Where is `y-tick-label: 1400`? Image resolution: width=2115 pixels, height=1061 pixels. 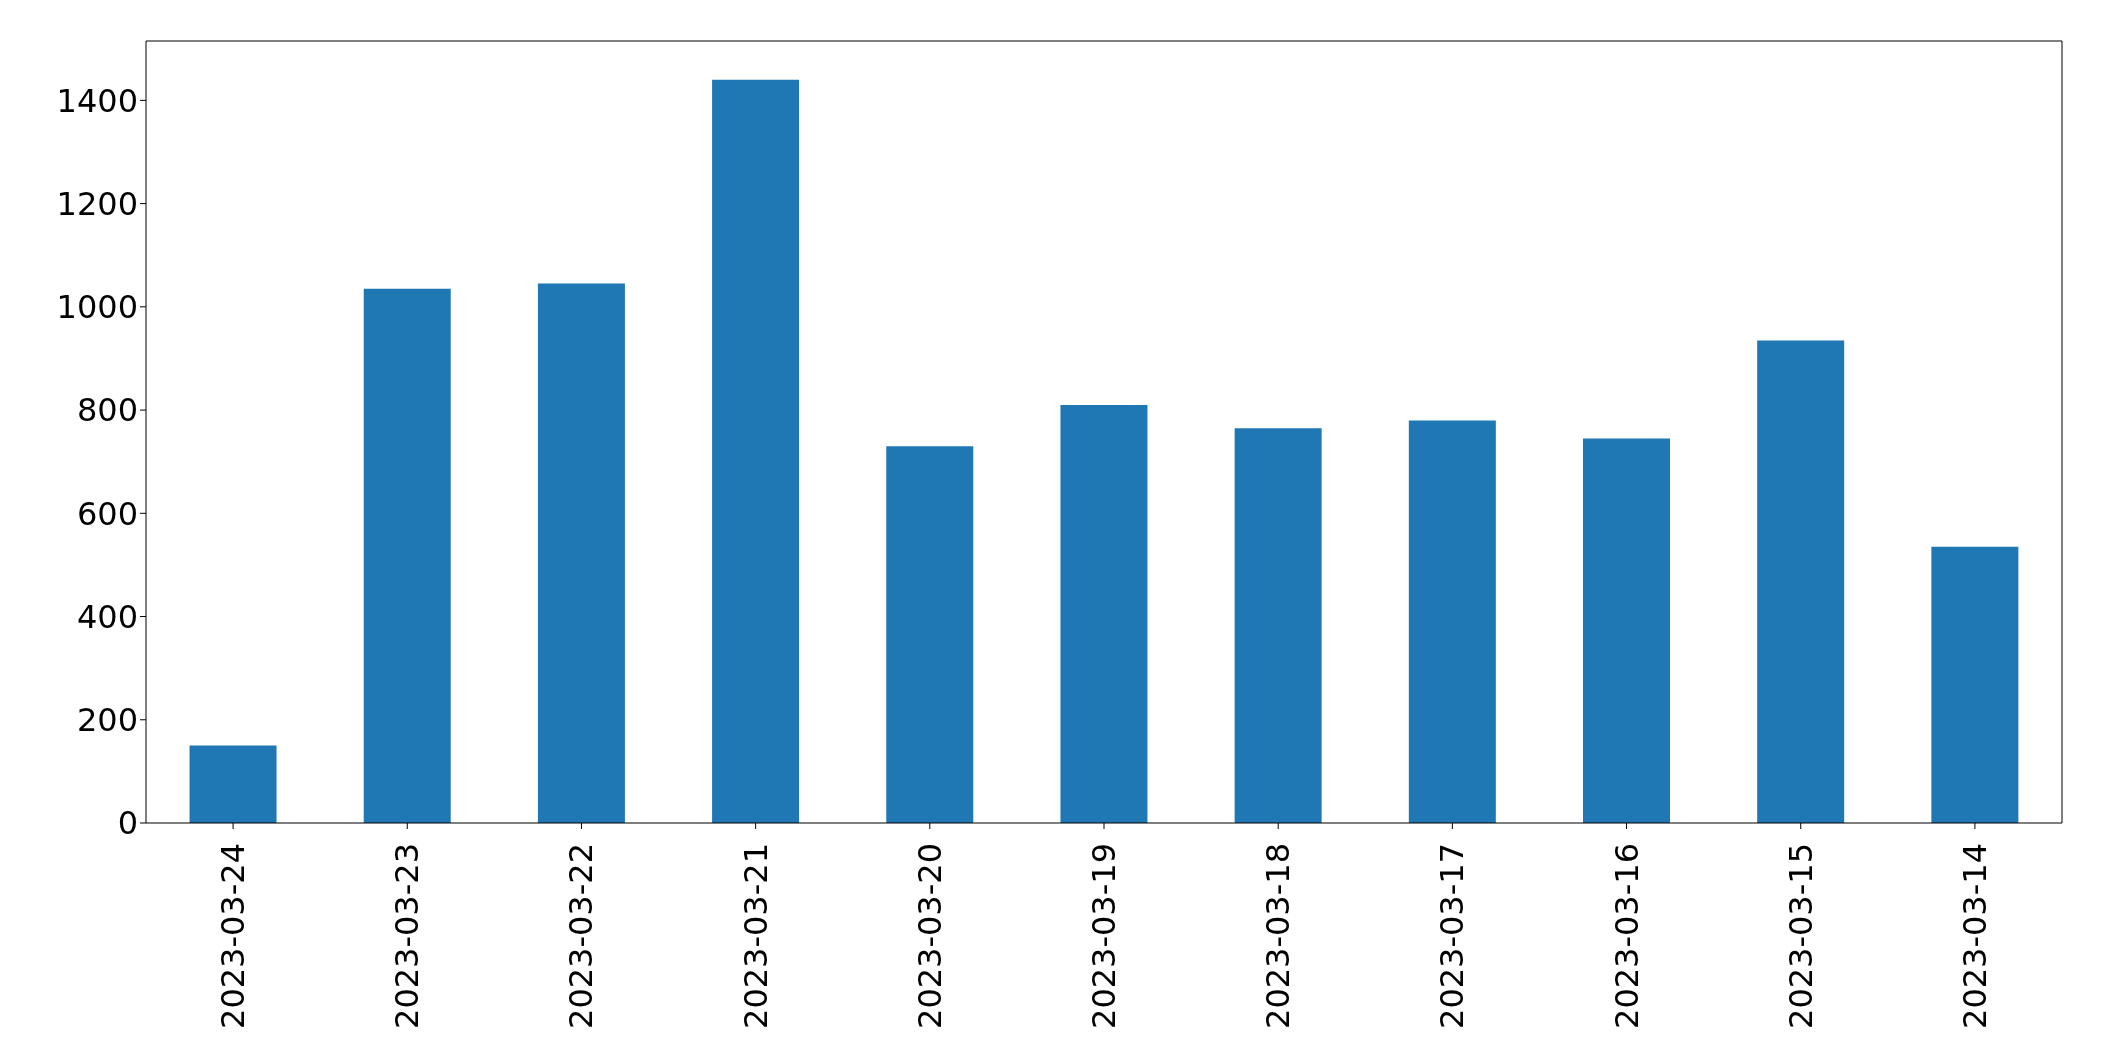
y-tick-label: 1400 is located at coordinates (97, 100).